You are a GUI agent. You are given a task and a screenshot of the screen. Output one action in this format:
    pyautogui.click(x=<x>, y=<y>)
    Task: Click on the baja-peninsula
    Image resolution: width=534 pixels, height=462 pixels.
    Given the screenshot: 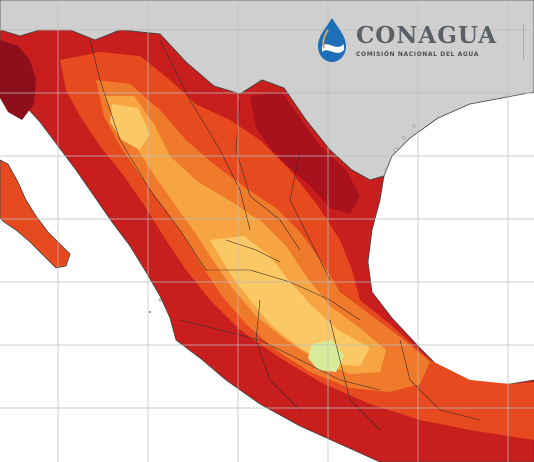 What is the action you would take?
    pyautogui.click(x=35, y=214)
    